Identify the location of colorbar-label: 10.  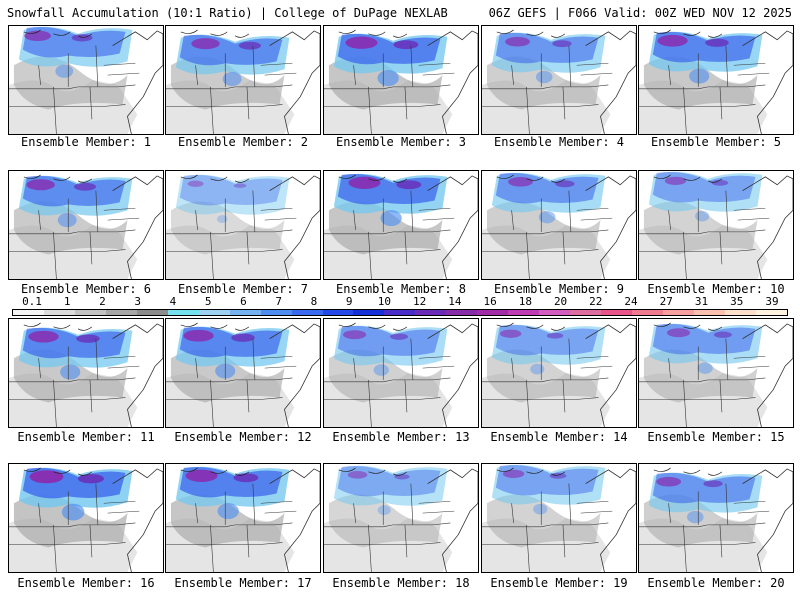
(384, 301).